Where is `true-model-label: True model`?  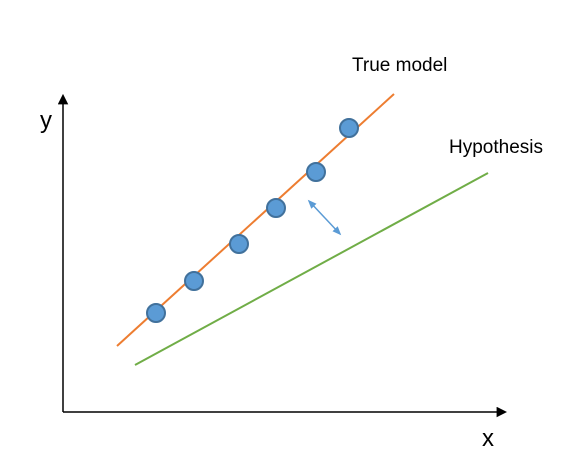 true-model-label: True model is located at coordinates (399, 65).